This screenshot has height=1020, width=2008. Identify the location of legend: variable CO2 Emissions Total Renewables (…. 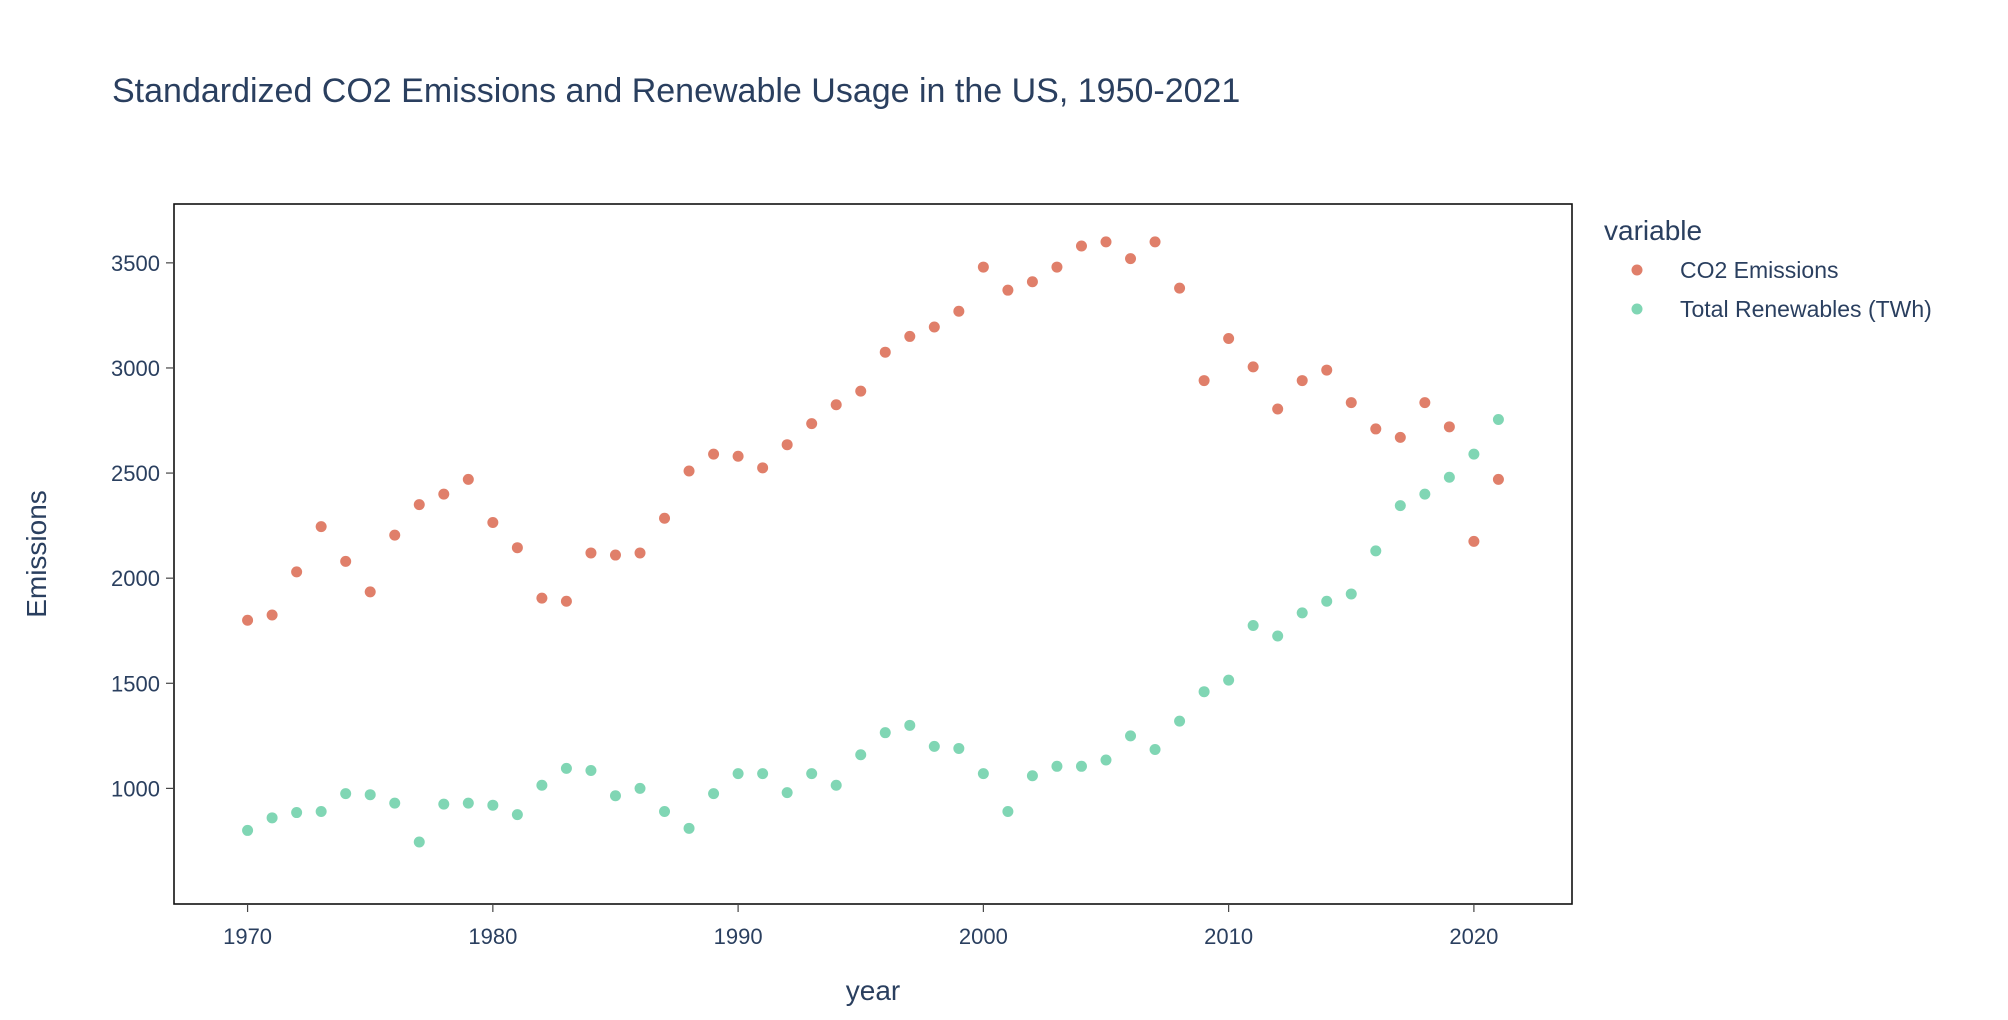
(1768, 268).